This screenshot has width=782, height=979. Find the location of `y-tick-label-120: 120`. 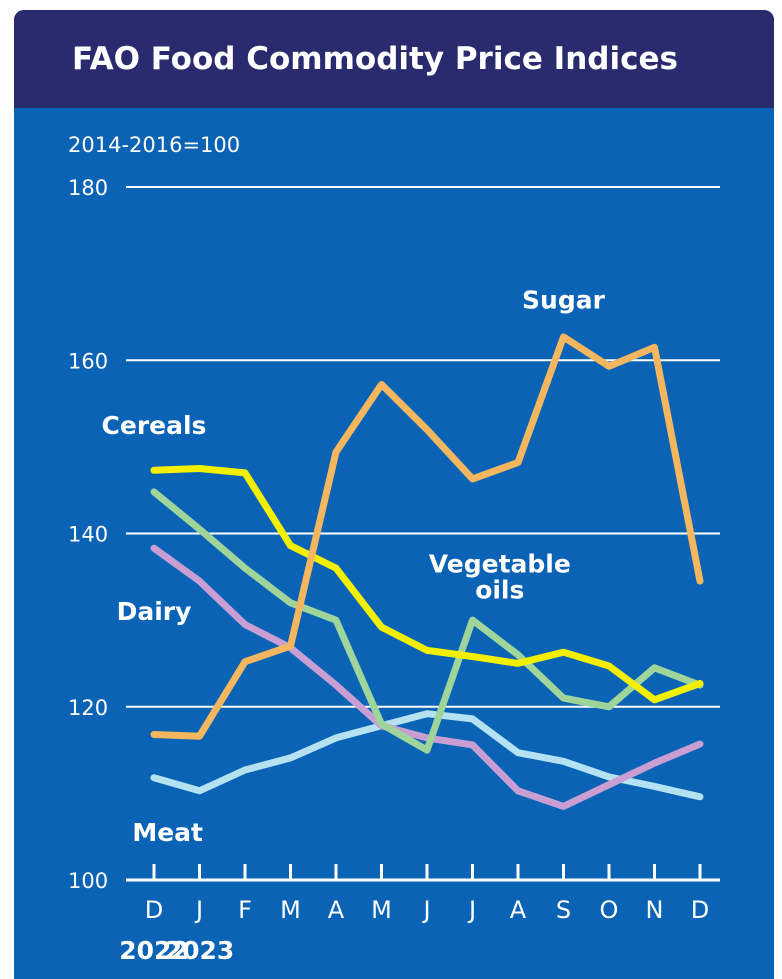

y-tick-label-120: 120 is located at coordinates (88, 708).